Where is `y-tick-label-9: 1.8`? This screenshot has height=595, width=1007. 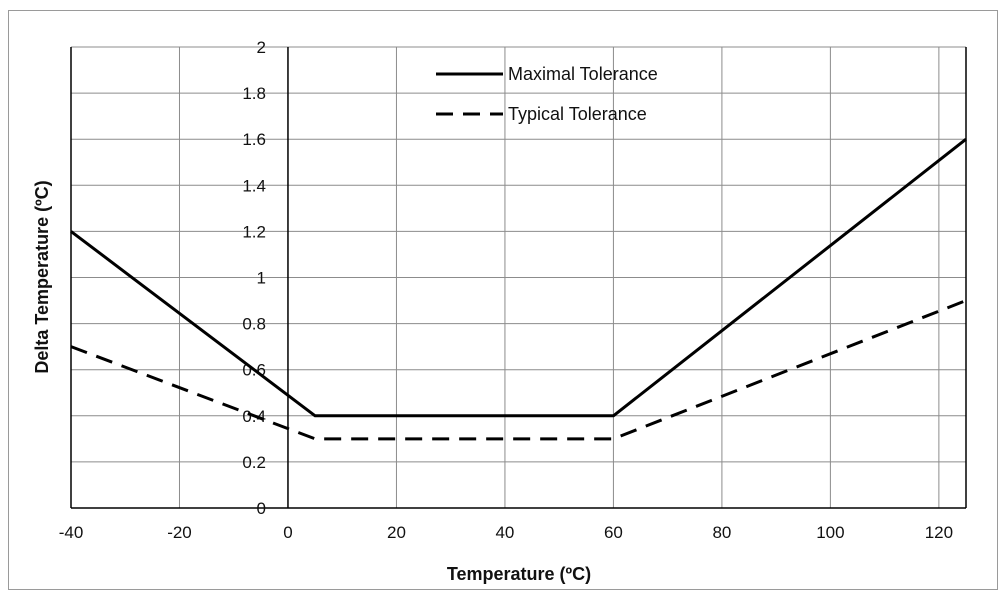
y-tick-label-9: 1.8 is located at coordinates (254, 93).